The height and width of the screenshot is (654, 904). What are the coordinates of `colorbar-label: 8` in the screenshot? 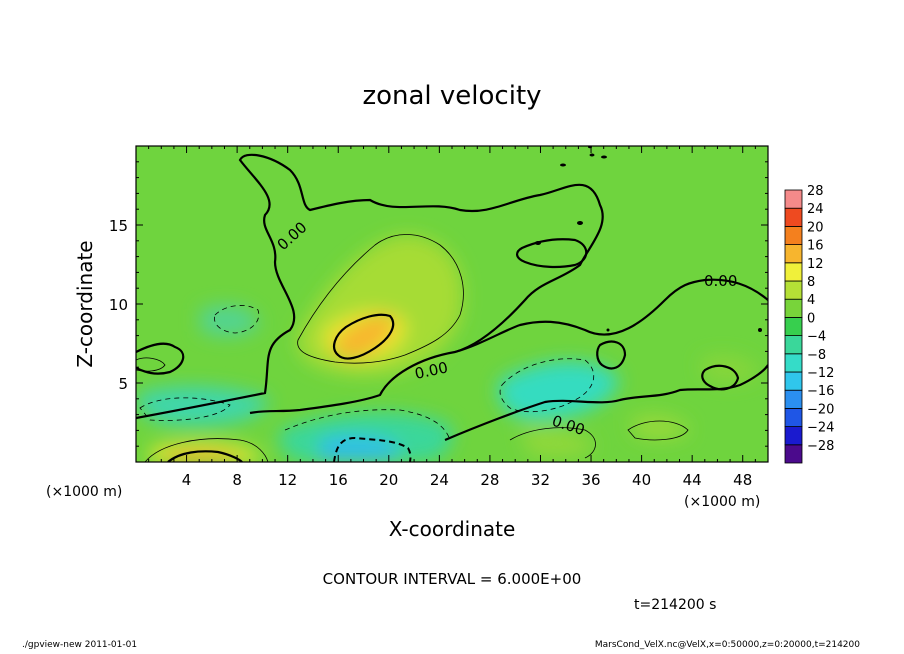 It's located at (811, 282).